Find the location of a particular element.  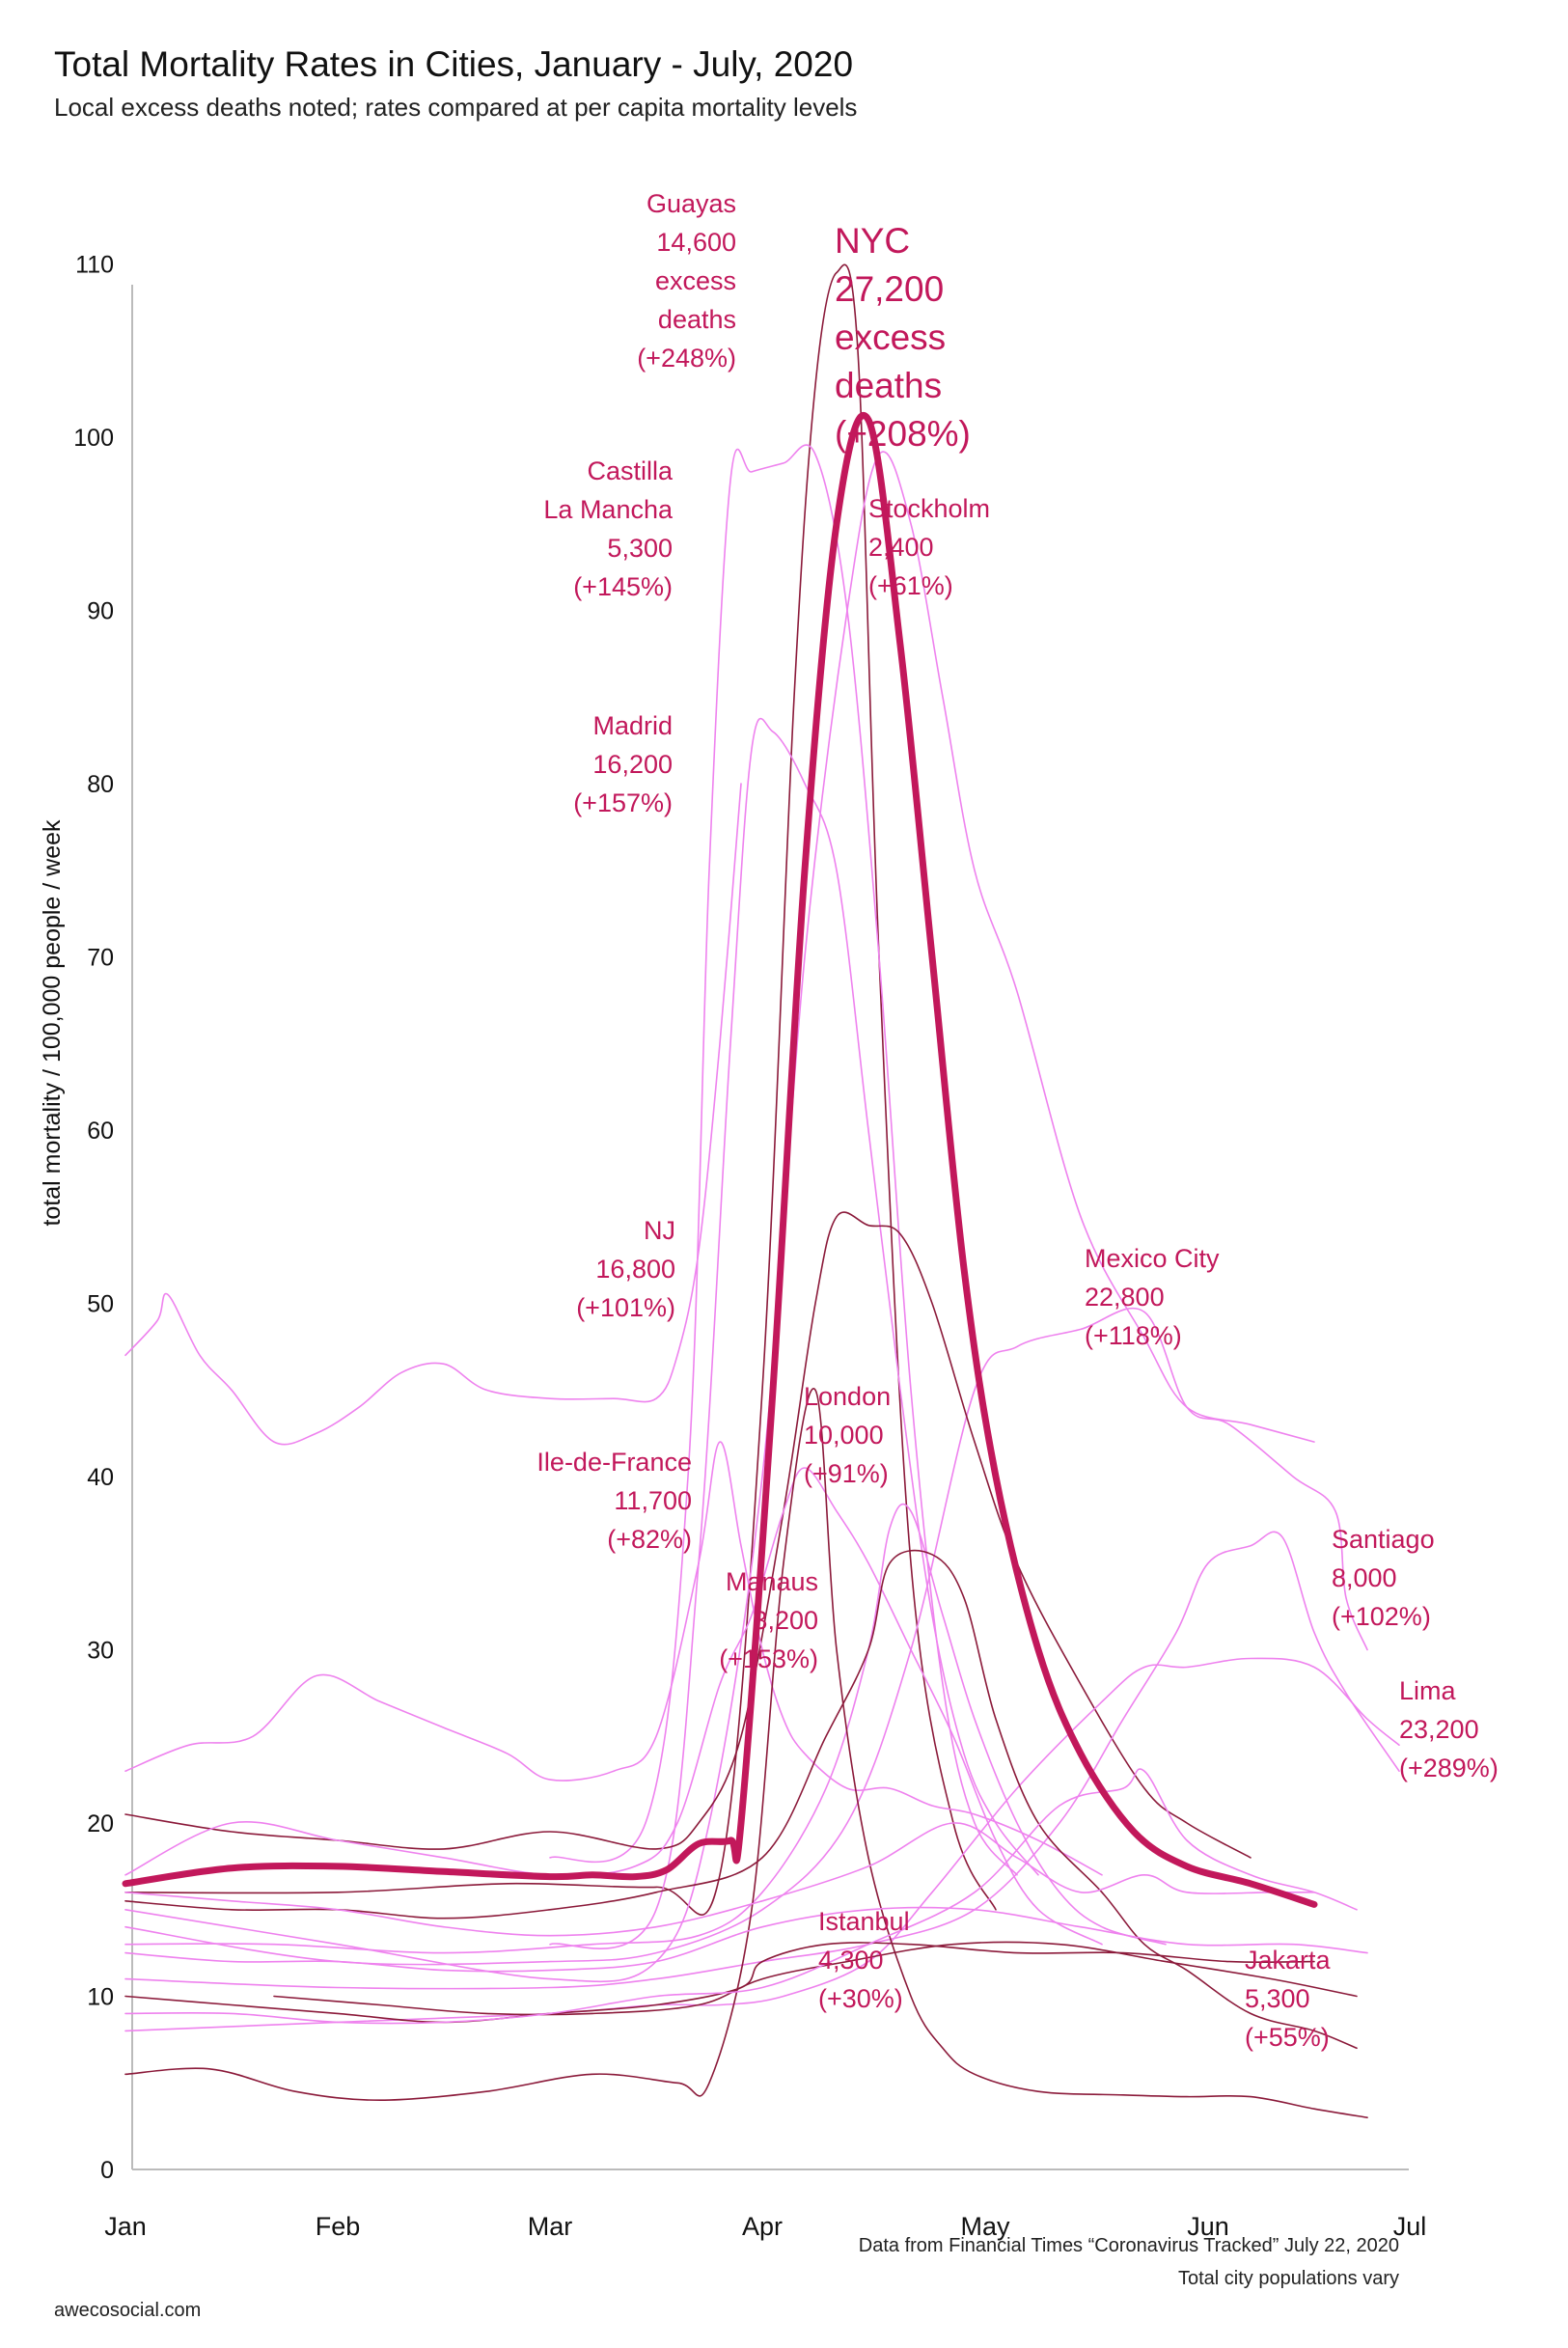

annotation-line: 27,200 is located at coordinates (889, 289).